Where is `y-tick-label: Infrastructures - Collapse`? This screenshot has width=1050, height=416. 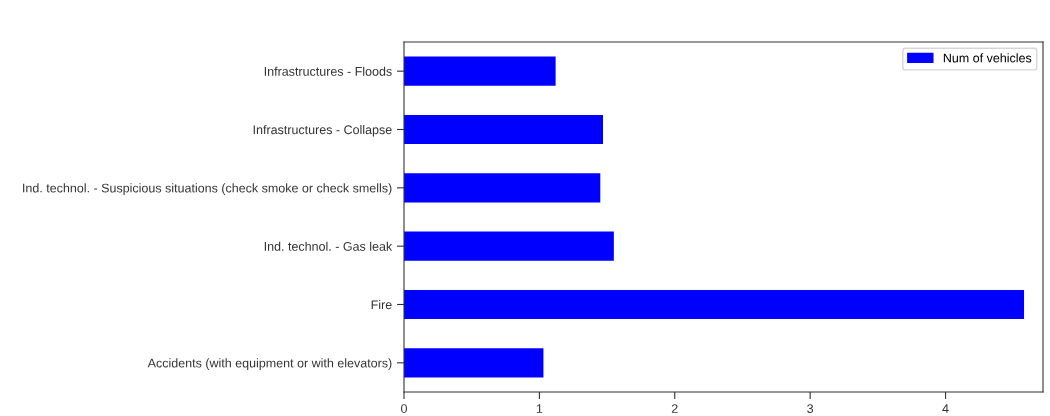 y-tick-label: Infrastructures - Collapse is located at coordinates (322, 130).